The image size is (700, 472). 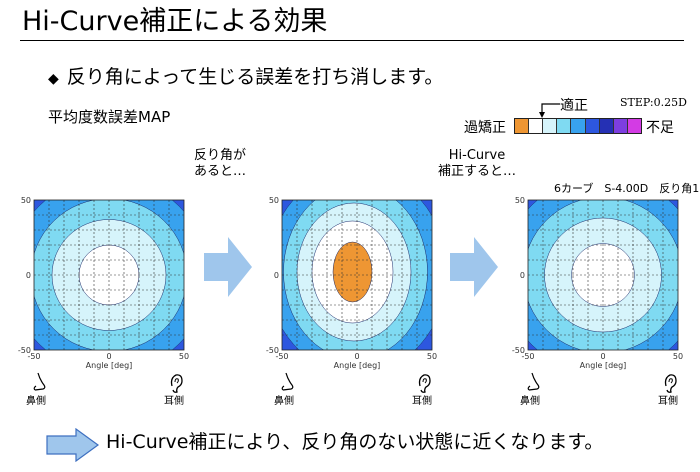 I want to click on legend-pointer-icon, so click(x=549, y=110).